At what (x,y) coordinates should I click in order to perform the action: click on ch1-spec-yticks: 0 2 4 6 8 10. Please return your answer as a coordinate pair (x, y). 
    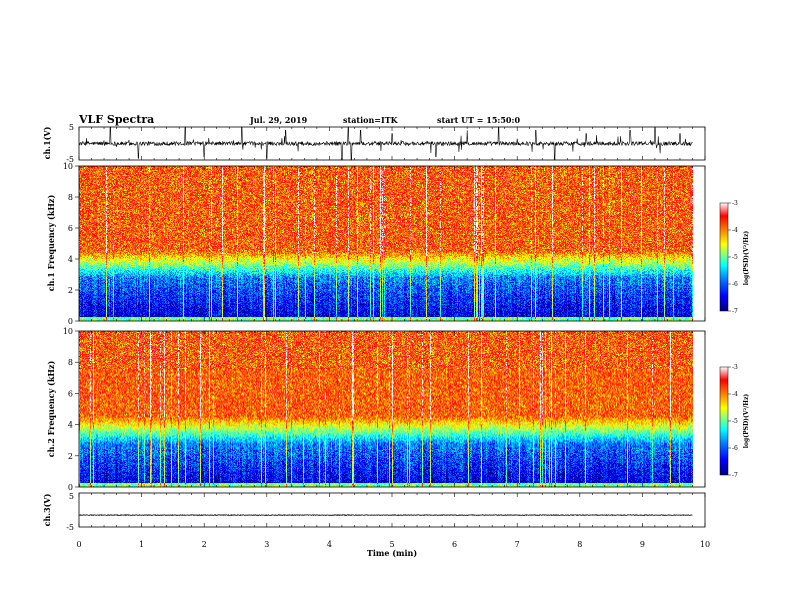
    Looking at the image, I should click on (71, 244).